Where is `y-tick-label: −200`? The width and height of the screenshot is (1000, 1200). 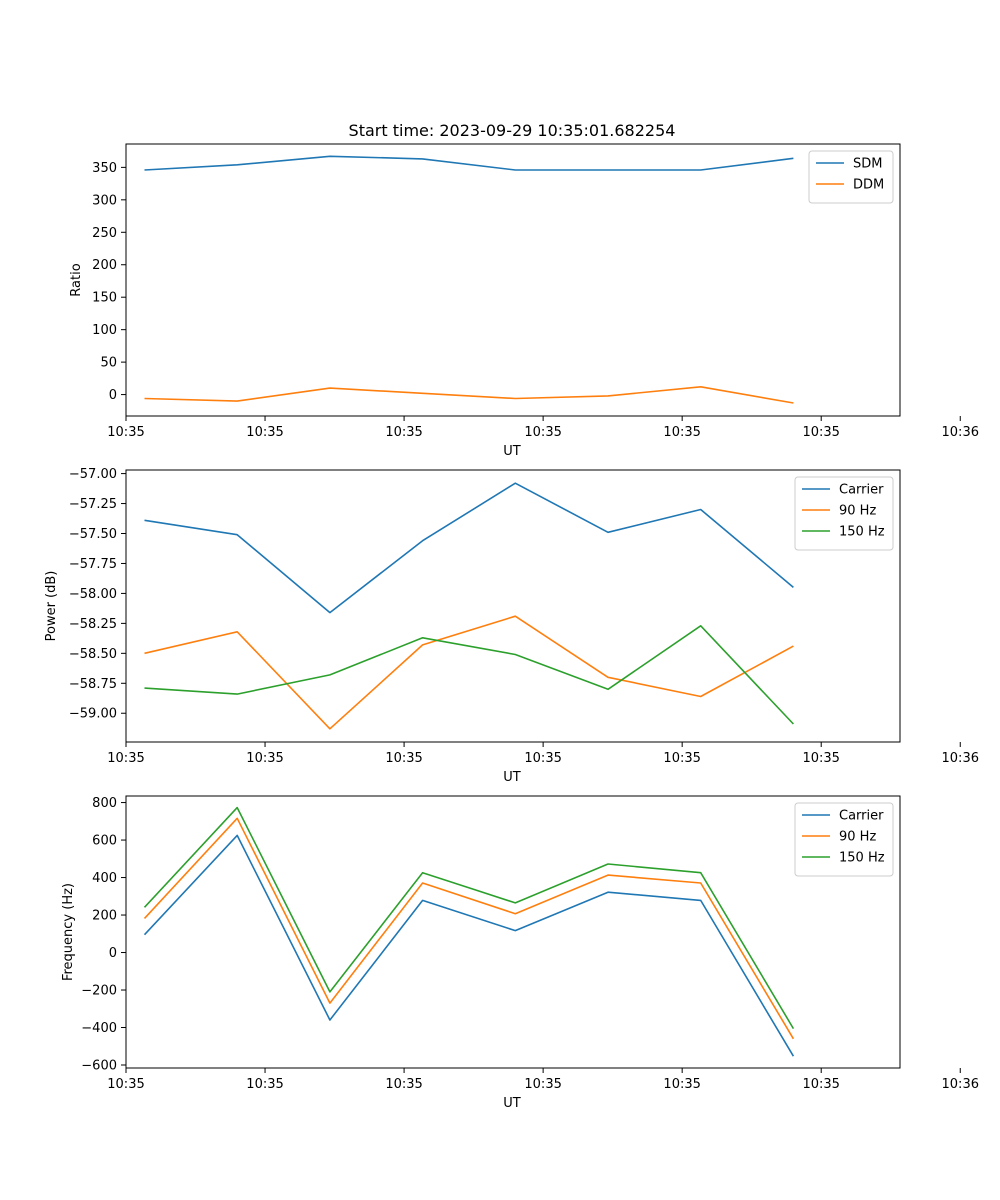 y-tick-label: −200 is located at coordinates (99, 991).